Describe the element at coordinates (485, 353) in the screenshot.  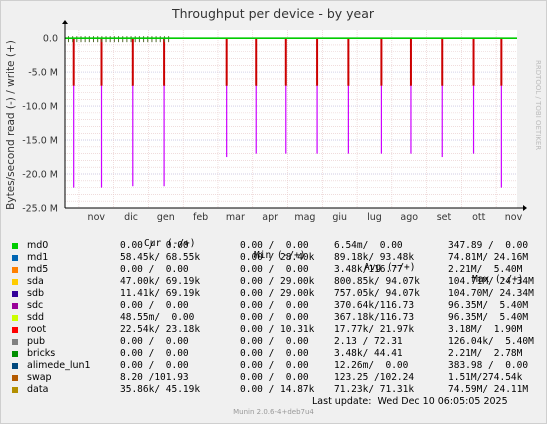
I see `legend-max: 2.21M/ 2.78M` at that location.